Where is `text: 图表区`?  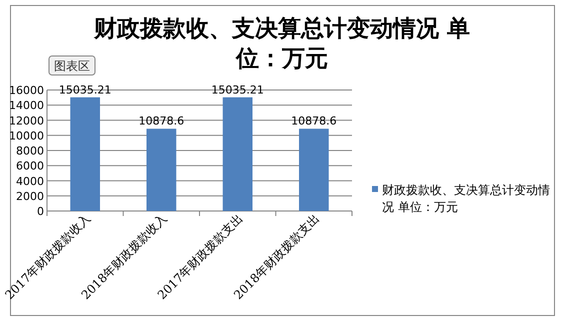
text: 图表区 is located at coordinates (72, 66).